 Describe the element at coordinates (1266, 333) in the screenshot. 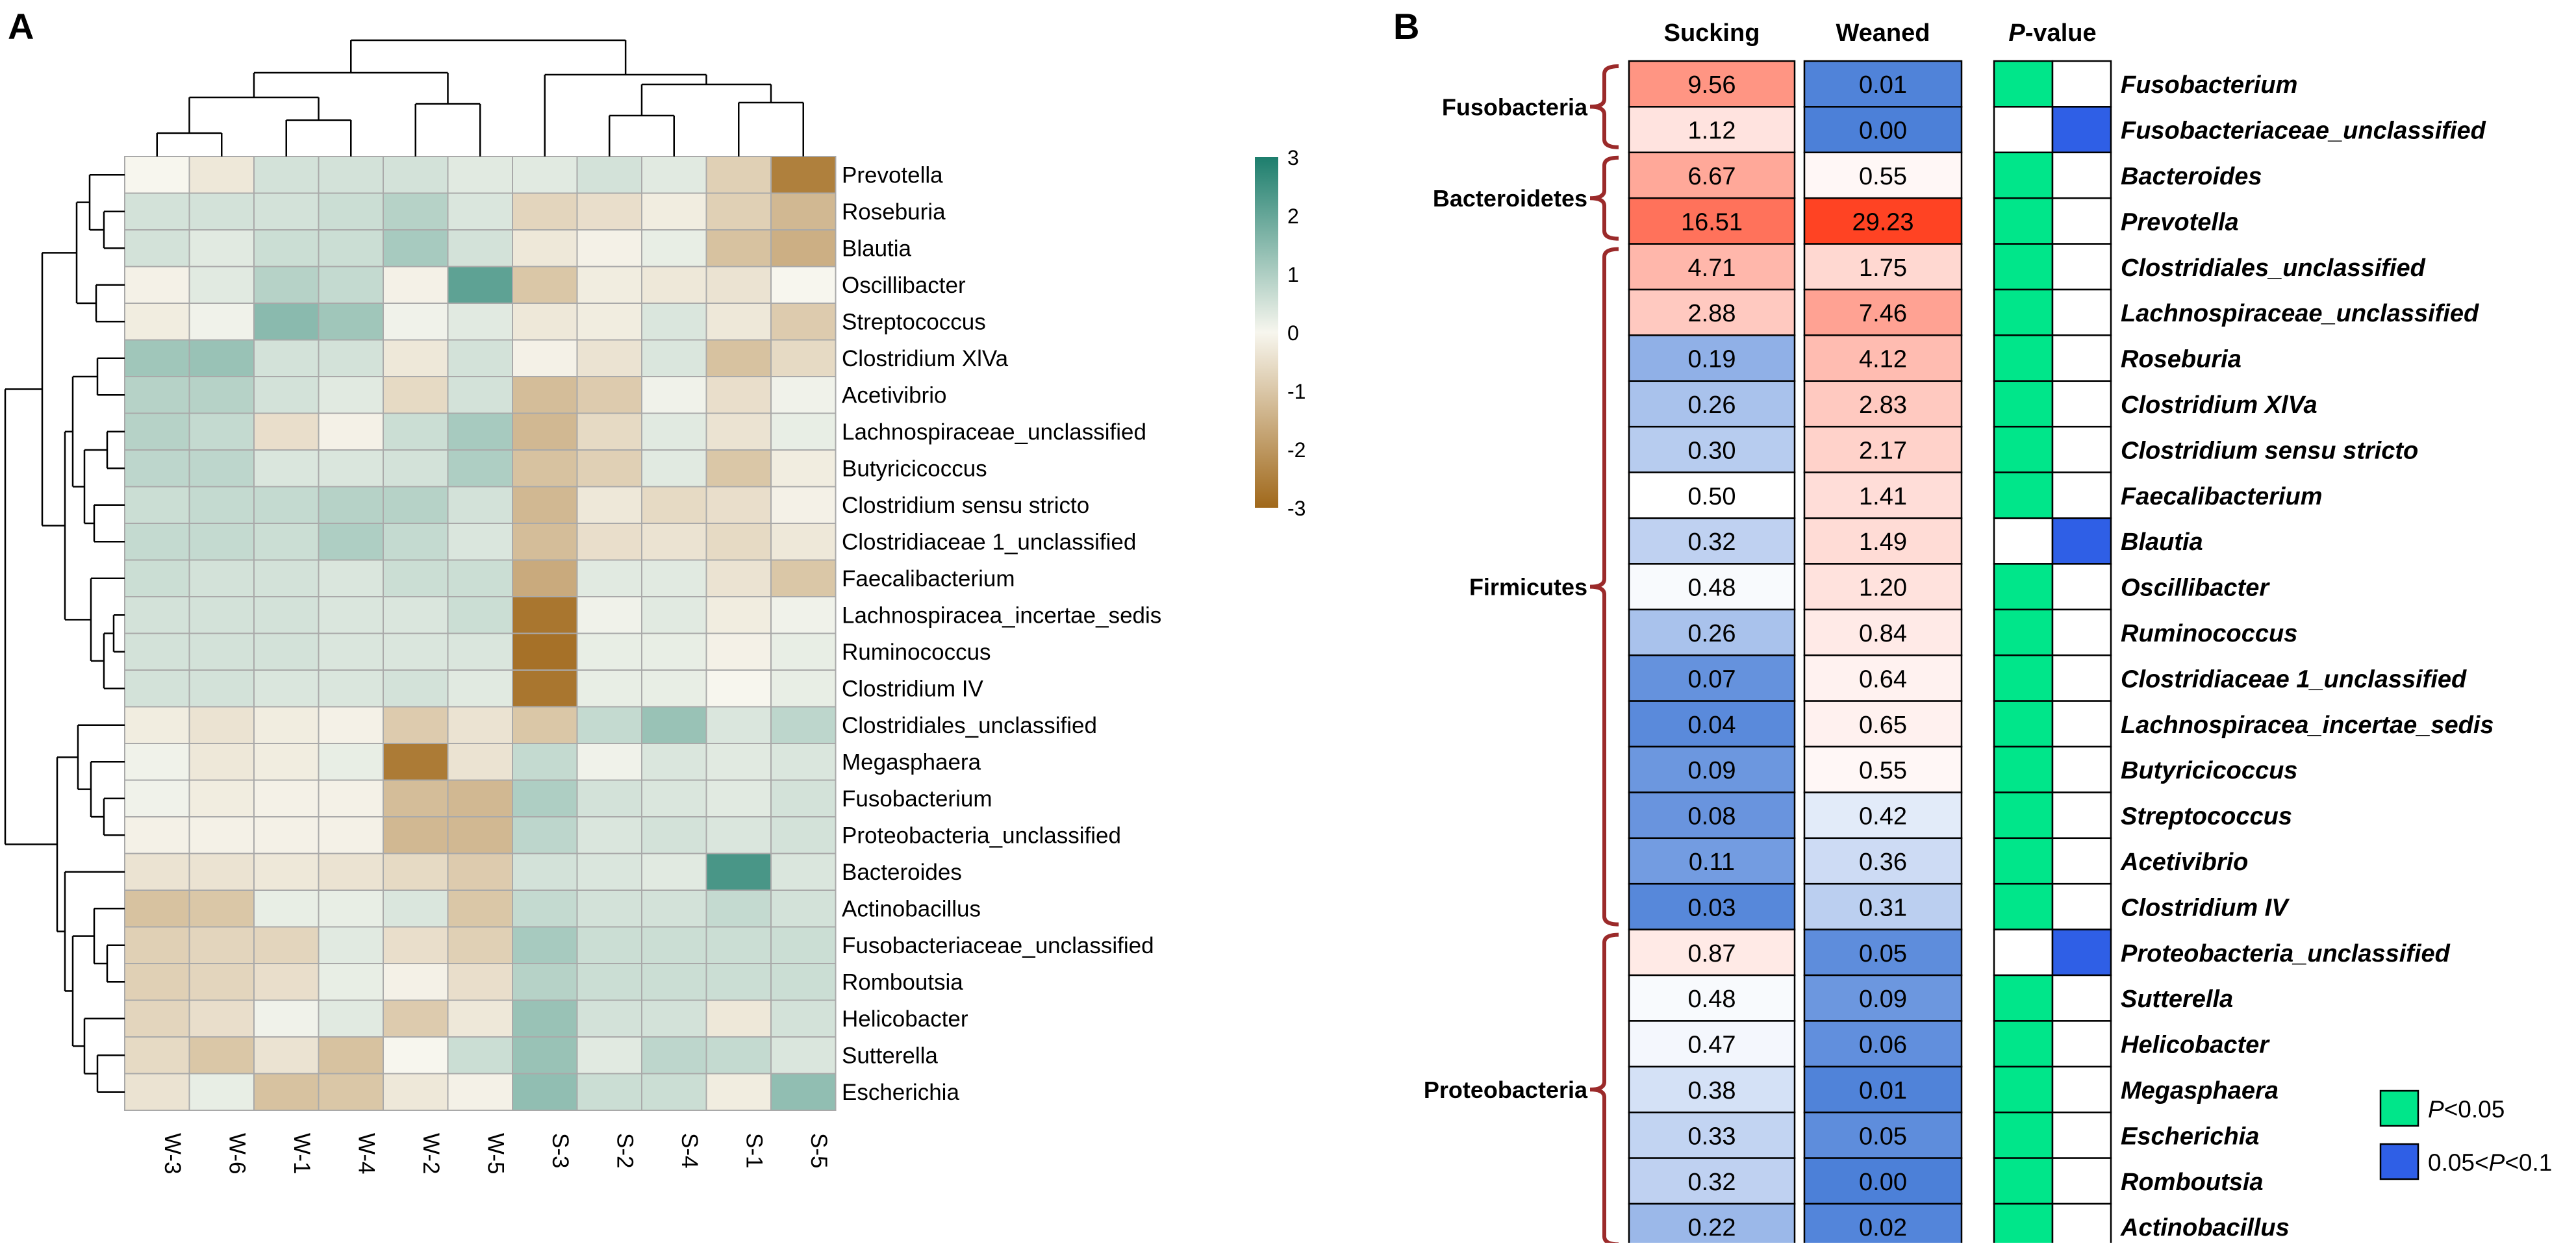

I see `colorbar` at that location.